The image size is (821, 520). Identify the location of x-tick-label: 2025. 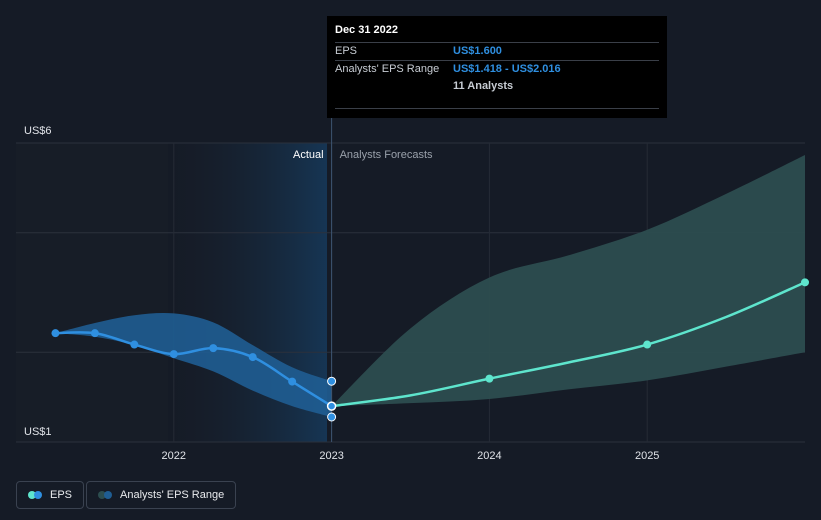
(647, 456).